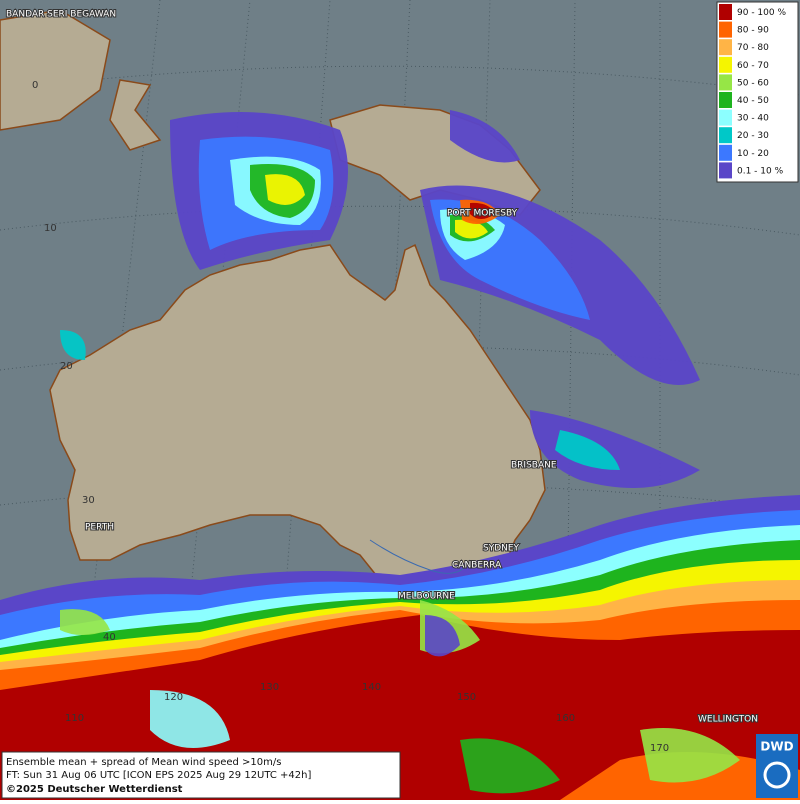  What do you see at coordinates (760, 171) in the screenshot?
I see `legend-label: 0.1 - 10 %` at bounding box center [760, 171].